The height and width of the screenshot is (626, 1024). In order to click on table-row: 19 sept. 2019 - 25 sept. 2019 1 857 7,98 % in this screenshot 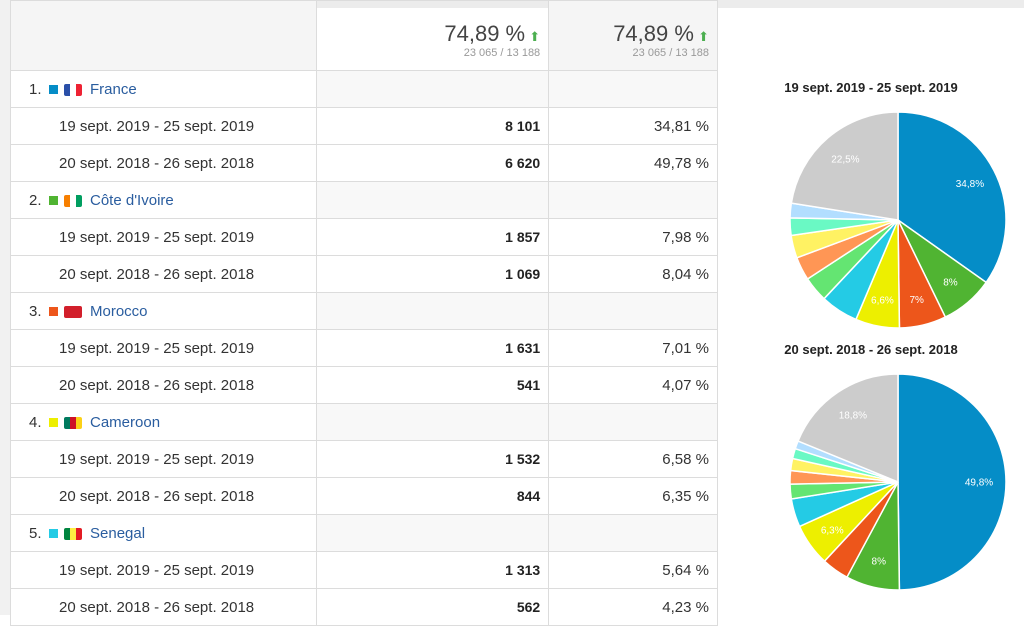, I will do `click(364, 237)`.